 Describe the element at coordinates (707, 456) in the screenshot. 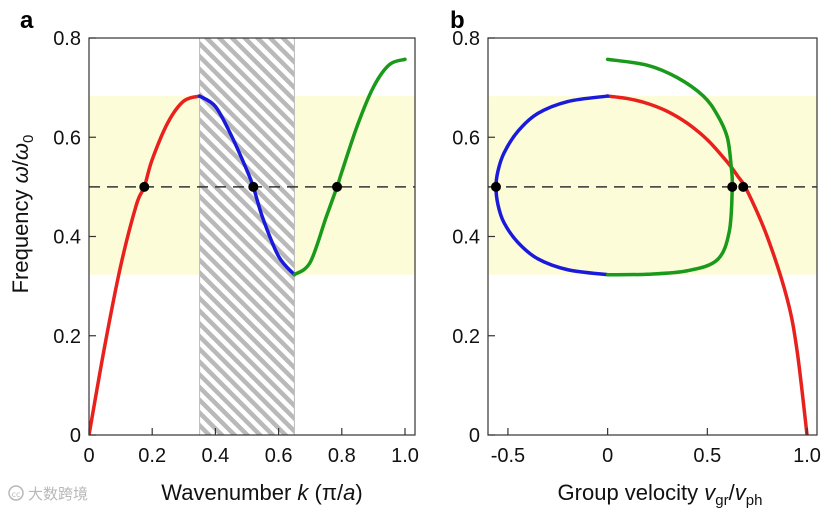

I see `panel-b-x-tick-label: 0.5` at that location.